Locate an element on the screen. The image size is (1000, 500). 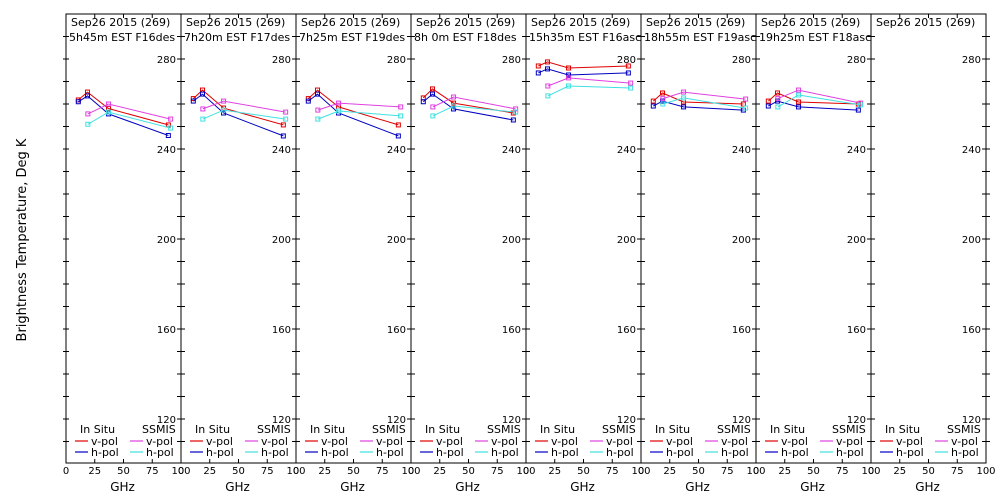
panel-title-time: 18h55m EST F19asc is located at coordinates (700, 37).